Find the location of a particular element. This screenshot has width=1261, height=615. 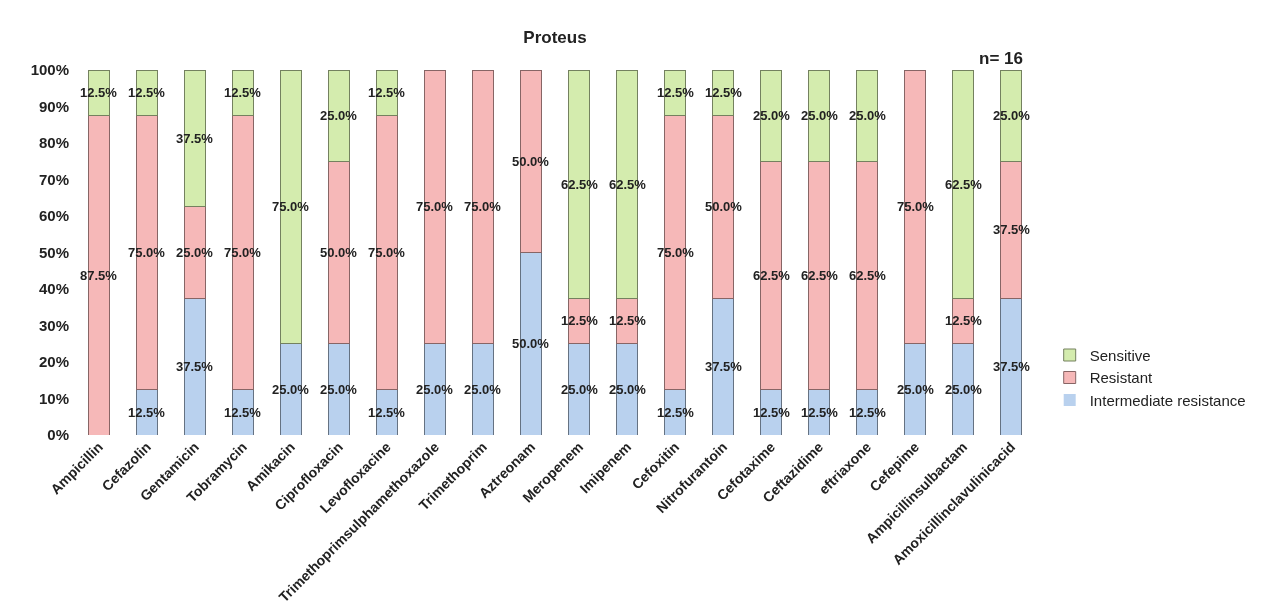

y-tick-label: 40% is located at coordinates (53, 289).